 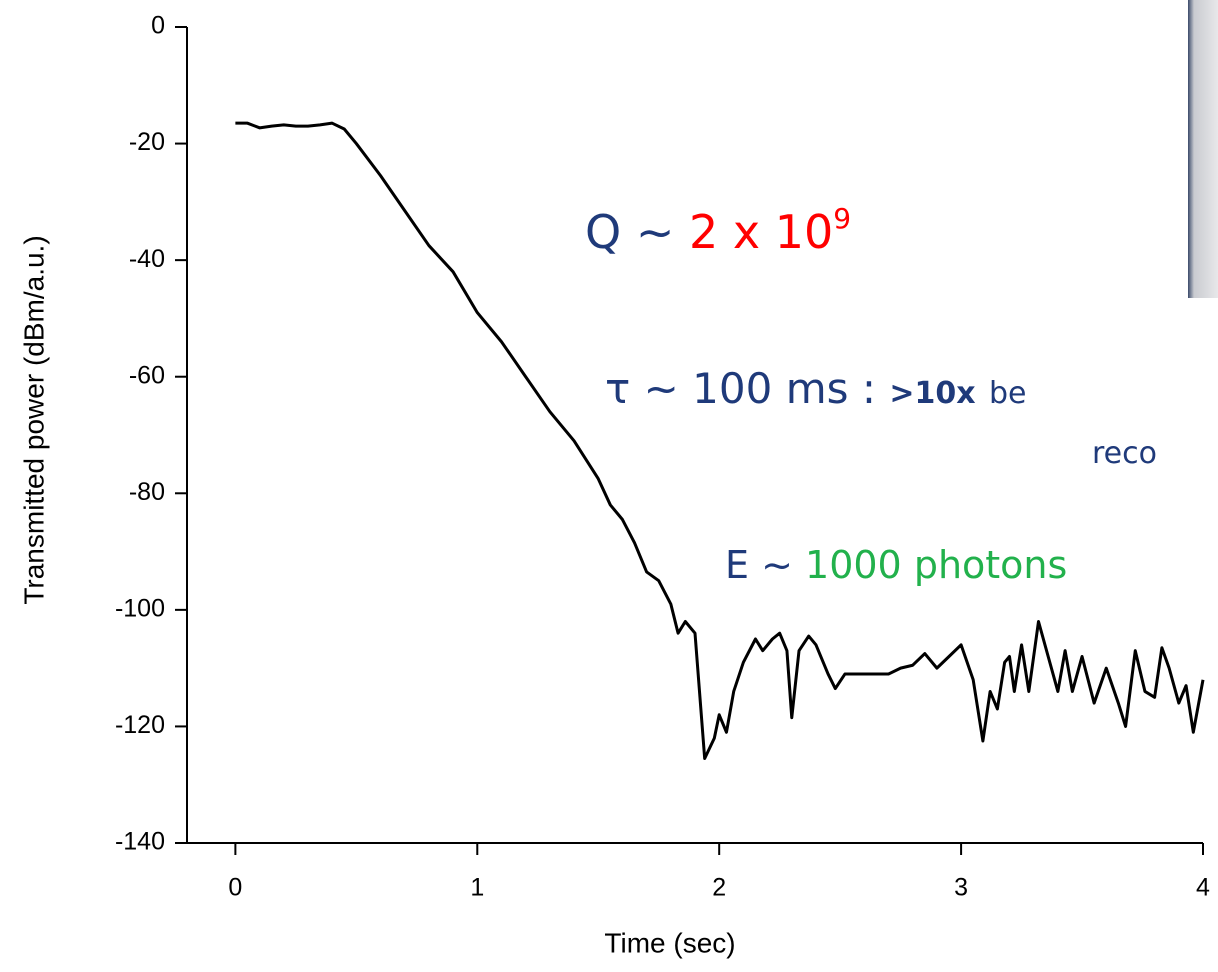 I want to click on y-tick-label: -60, so click(x=147, y=375).